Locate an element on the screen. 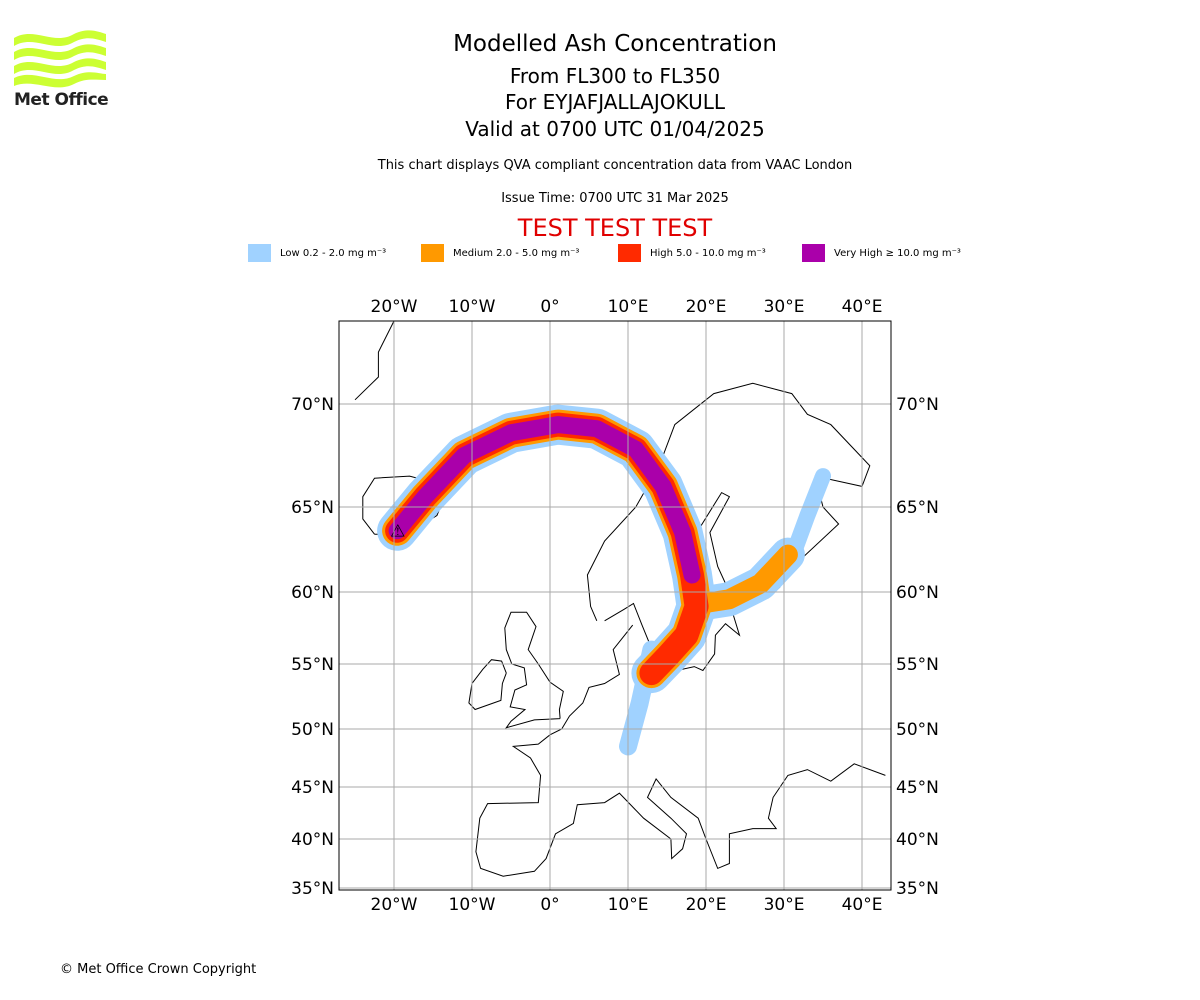 The width and height of the screenshot is (1200, 1000). lon-tick-label-top: 30°E is located at coordinates (784, 307).